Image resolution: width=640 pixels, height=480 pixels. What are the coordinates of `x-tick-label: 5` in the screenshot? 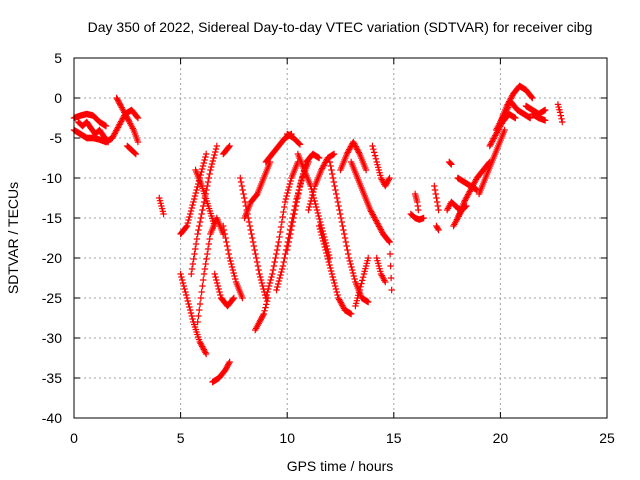 It's located at (181, 438).